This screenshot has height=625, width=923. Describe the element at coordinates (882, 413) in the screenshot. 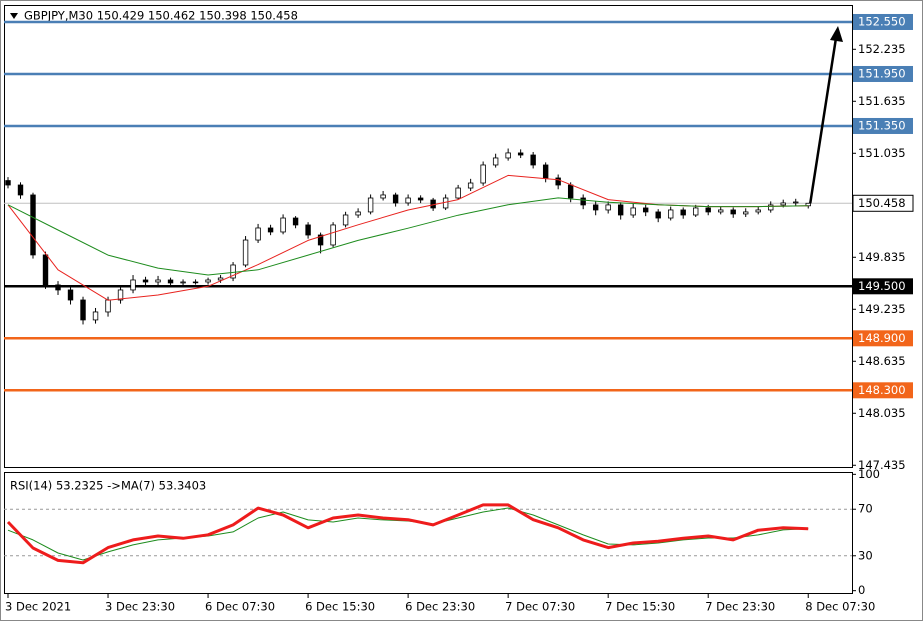

I see `y-tick-label: 148.035` at that location.